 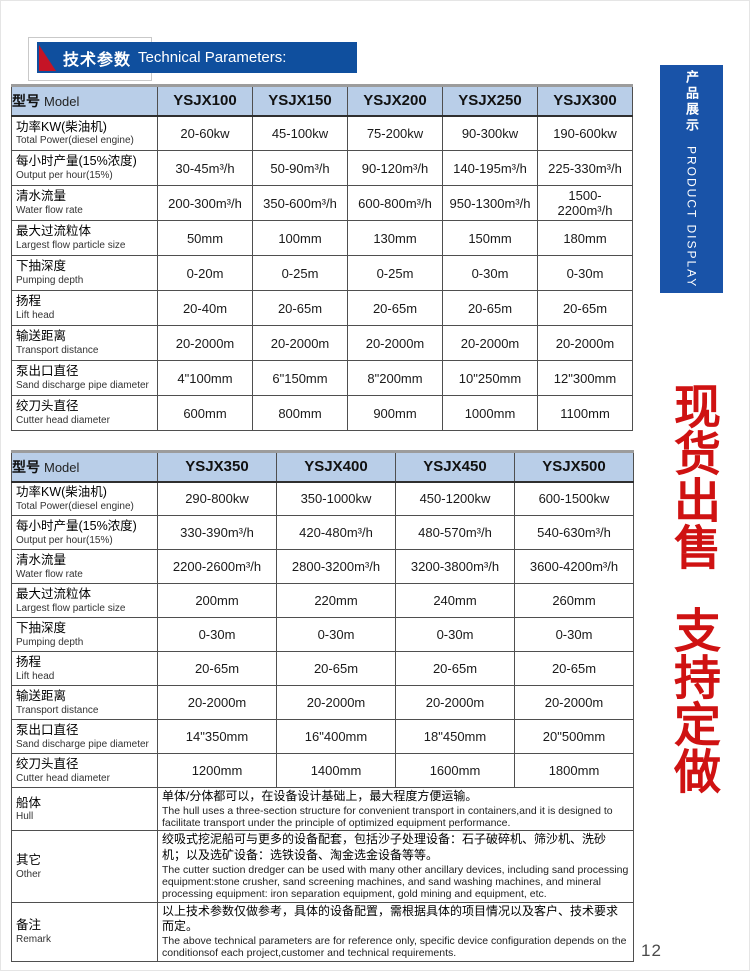 I want to click on note-label-zh: 其它, so click(x=29, y=859).